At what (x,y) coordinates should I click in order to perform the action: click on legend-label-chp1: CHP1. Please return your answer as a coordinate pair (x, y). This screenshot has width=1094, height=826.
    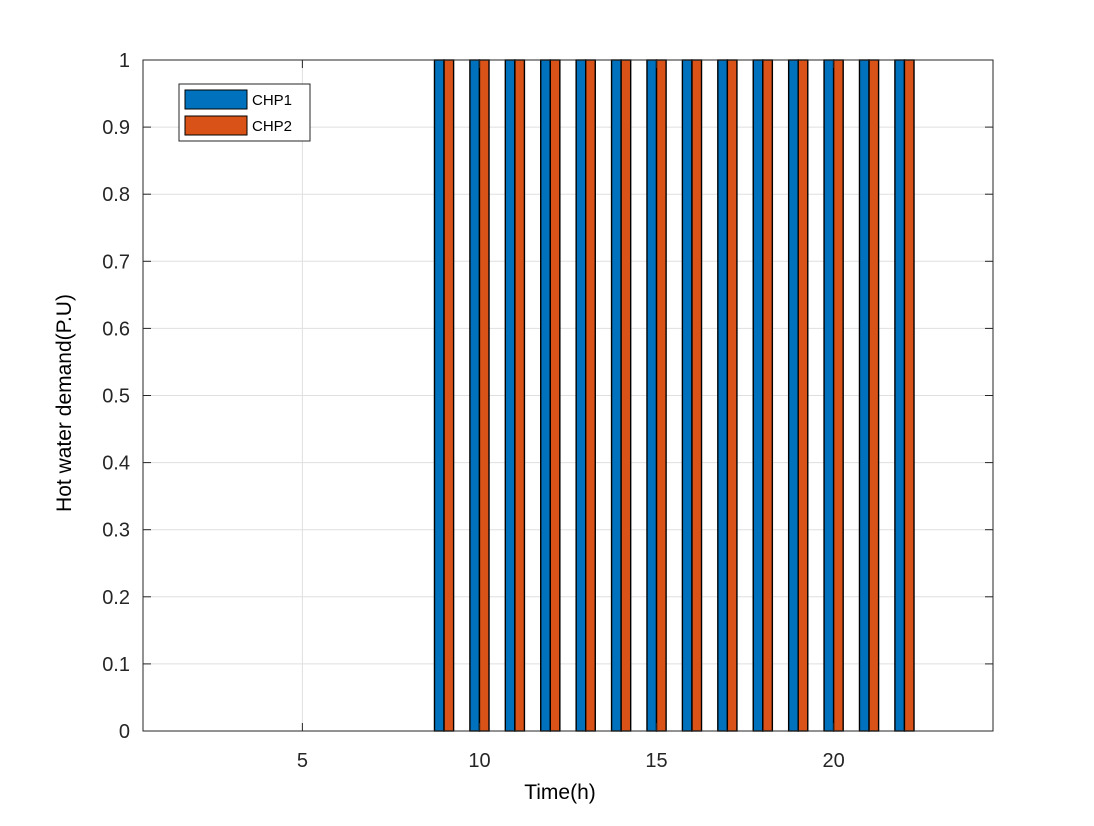
    Looking at the image, I should click on (272, 100).